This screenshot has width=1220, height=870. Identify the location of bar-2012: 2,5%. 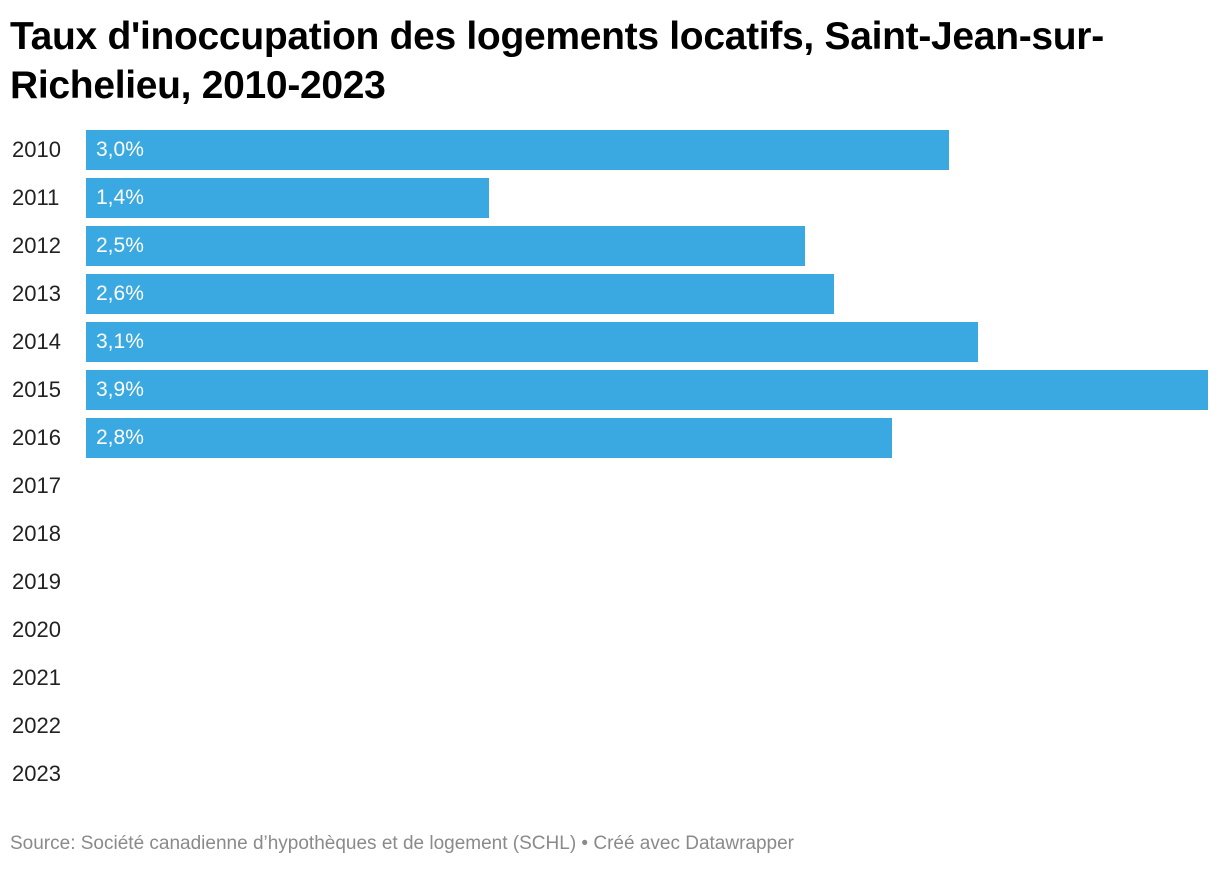
(445, 246).